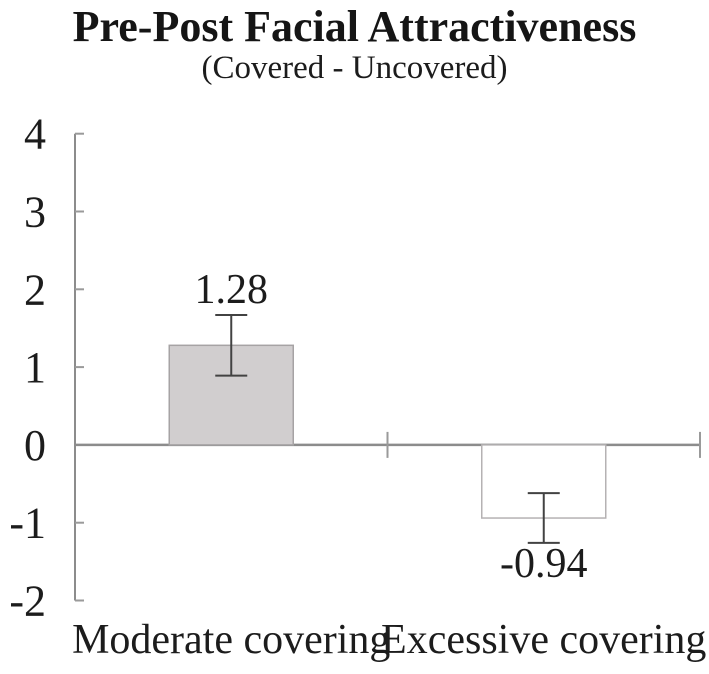 This screenshot has height=674, width=709. I want to click on y-axis-tick-label: 4, so click(35, 134).